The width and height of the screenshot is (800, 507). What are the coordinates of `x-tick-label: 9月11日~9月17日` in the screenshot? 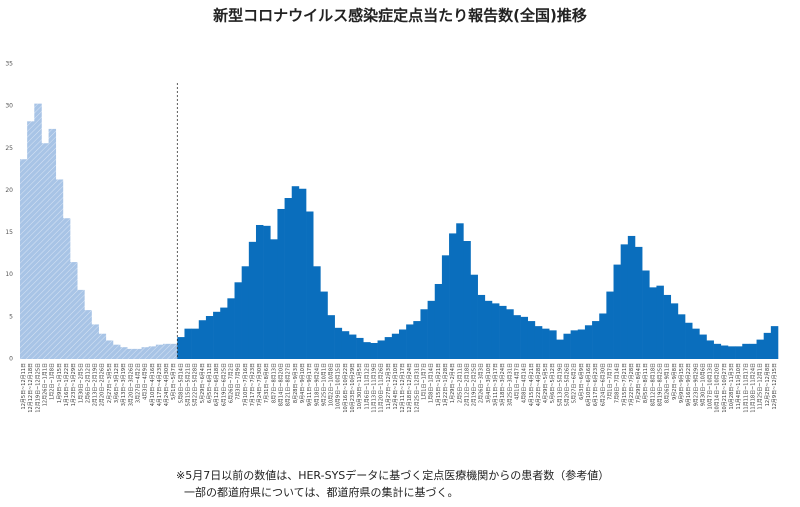 It's located at (310, 384).